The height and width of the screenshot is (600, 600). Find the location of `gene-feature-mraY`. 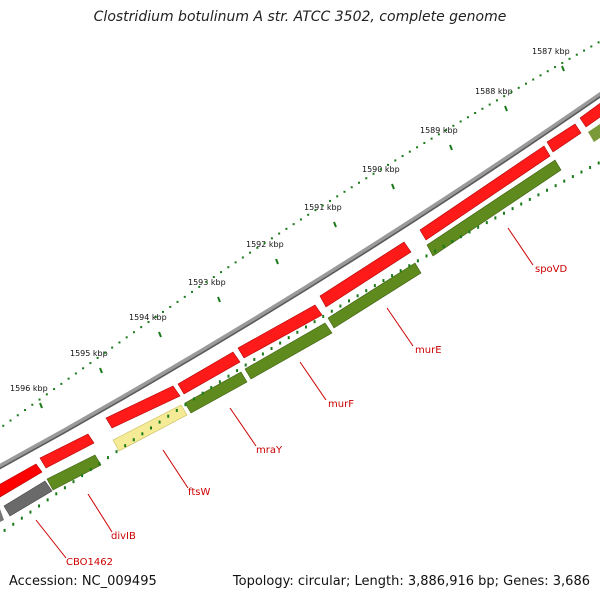

gene-feature-mraY is located at coordinates (216, 392).